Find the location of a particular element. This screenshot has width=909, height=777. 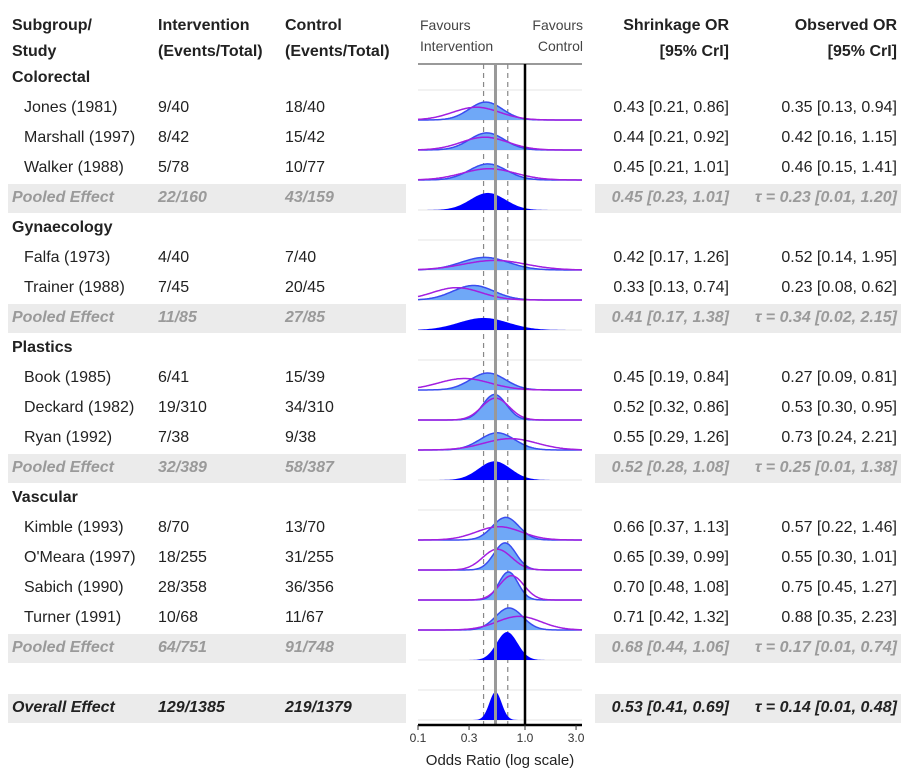

header-control-2: (Events/Total) is located at coordinates (337, 51).